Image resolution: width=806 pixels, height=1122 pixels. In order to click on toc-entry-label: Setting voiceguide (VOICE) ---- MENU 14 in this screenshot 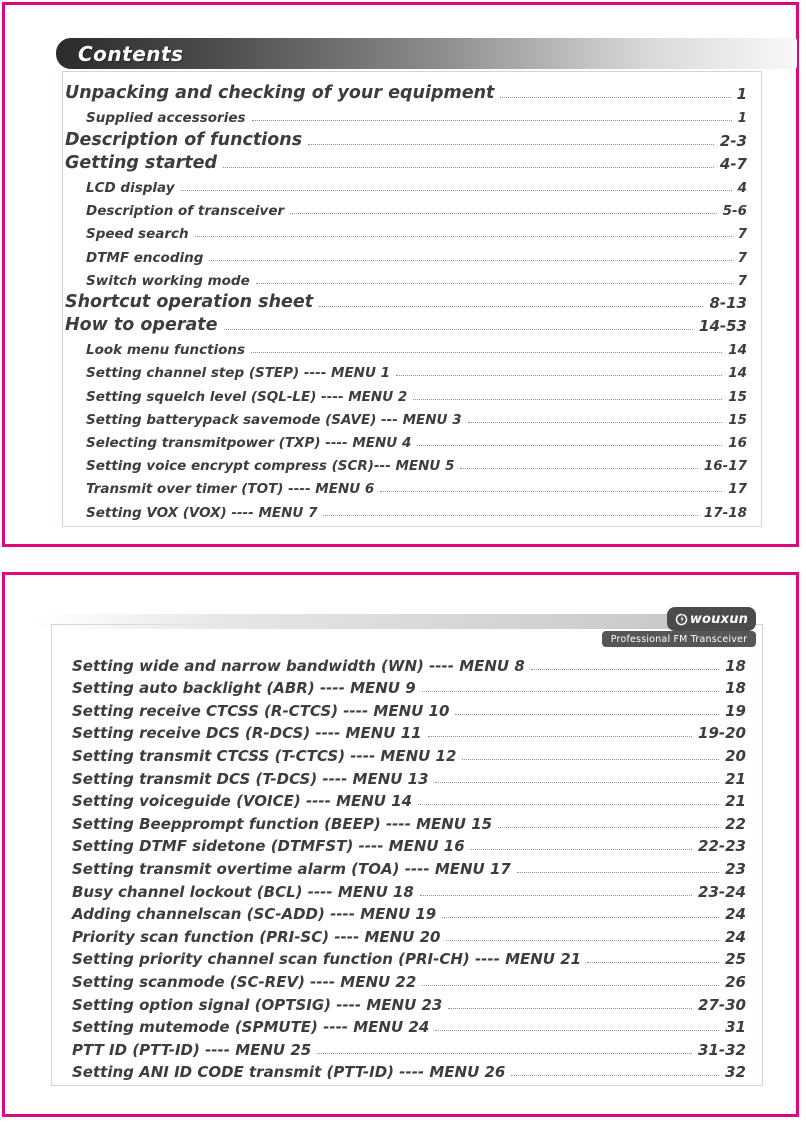, I will do `click(242, 801)`.